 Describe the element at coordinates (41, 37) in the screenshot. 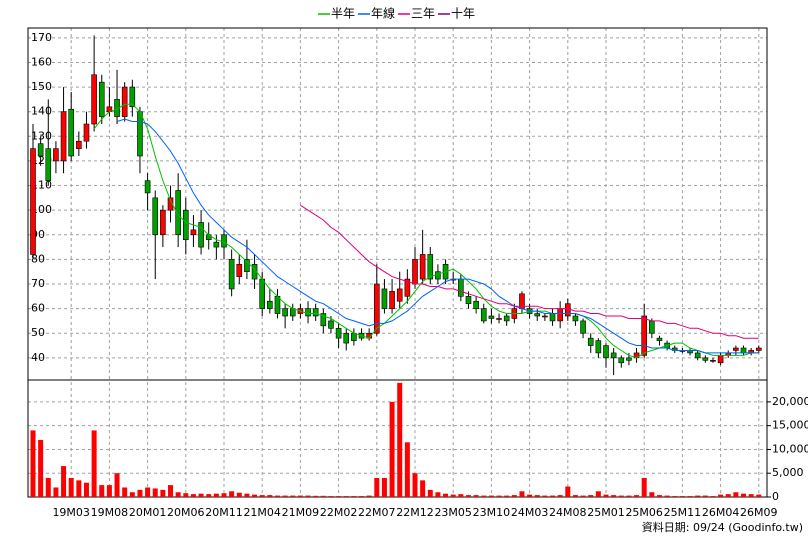

I see `y-tick-label: 170` at that location.